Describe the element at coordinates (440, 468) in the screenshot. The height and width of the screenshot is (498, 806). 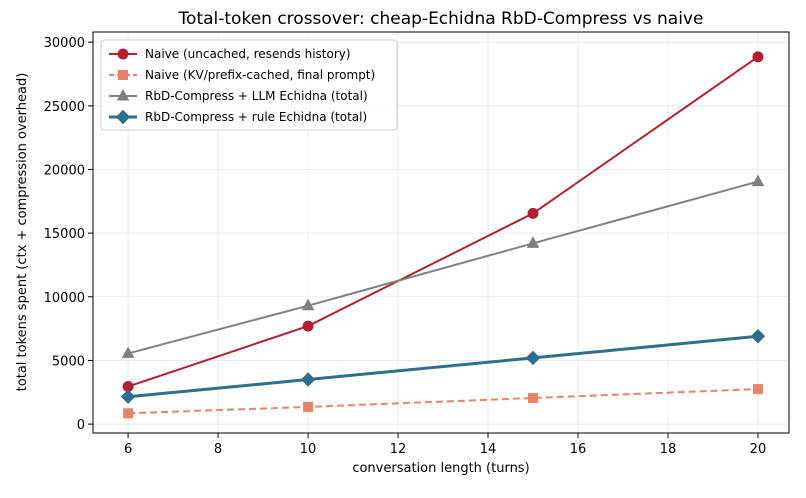
I see `x-axis-label: conversation length (turns)` at that location.